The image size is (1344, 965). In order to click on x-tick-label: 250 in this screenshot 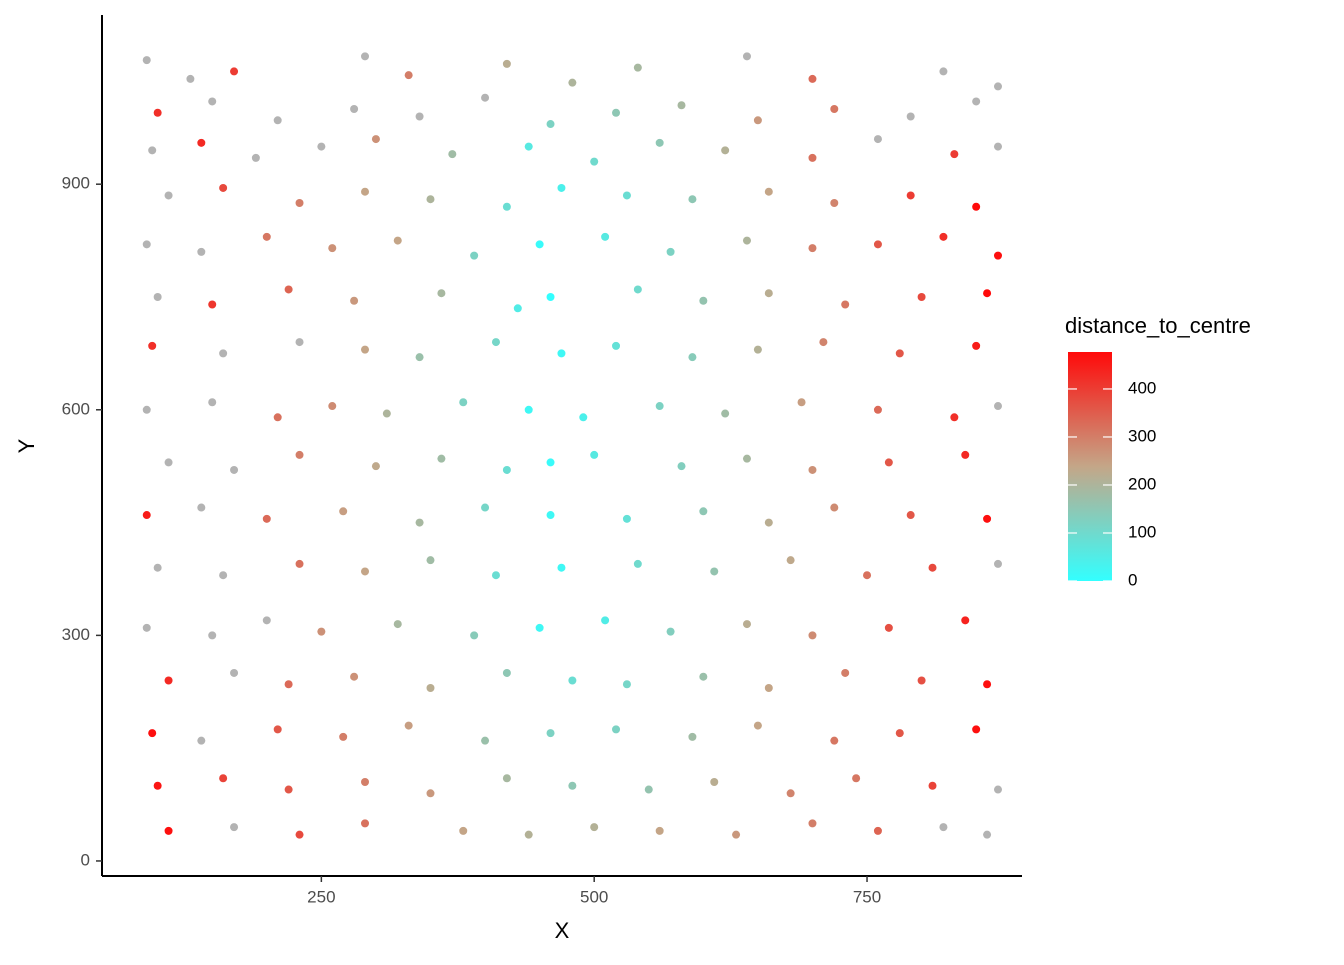, I will do `click(321, 896)`.